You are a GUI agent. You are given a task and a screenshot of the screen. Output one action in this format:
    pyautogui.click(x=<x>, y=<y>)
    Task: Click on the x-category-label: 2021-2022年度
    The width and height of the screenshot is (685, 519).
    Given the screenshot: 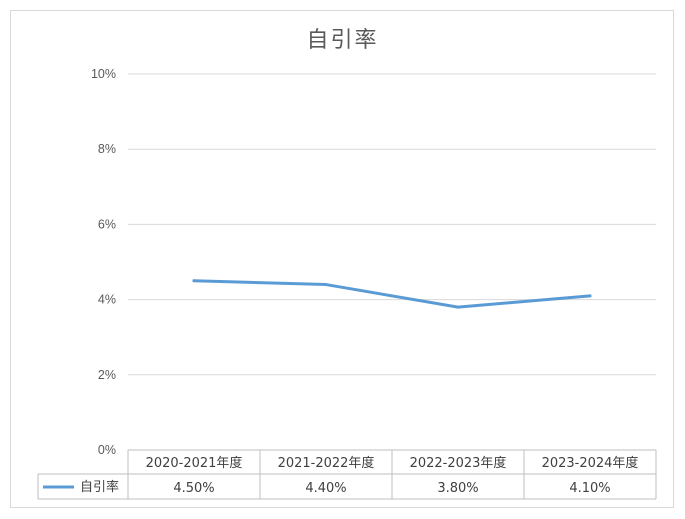 What is the action you would take?
    pyautogui.click(x=326, y=463)
    